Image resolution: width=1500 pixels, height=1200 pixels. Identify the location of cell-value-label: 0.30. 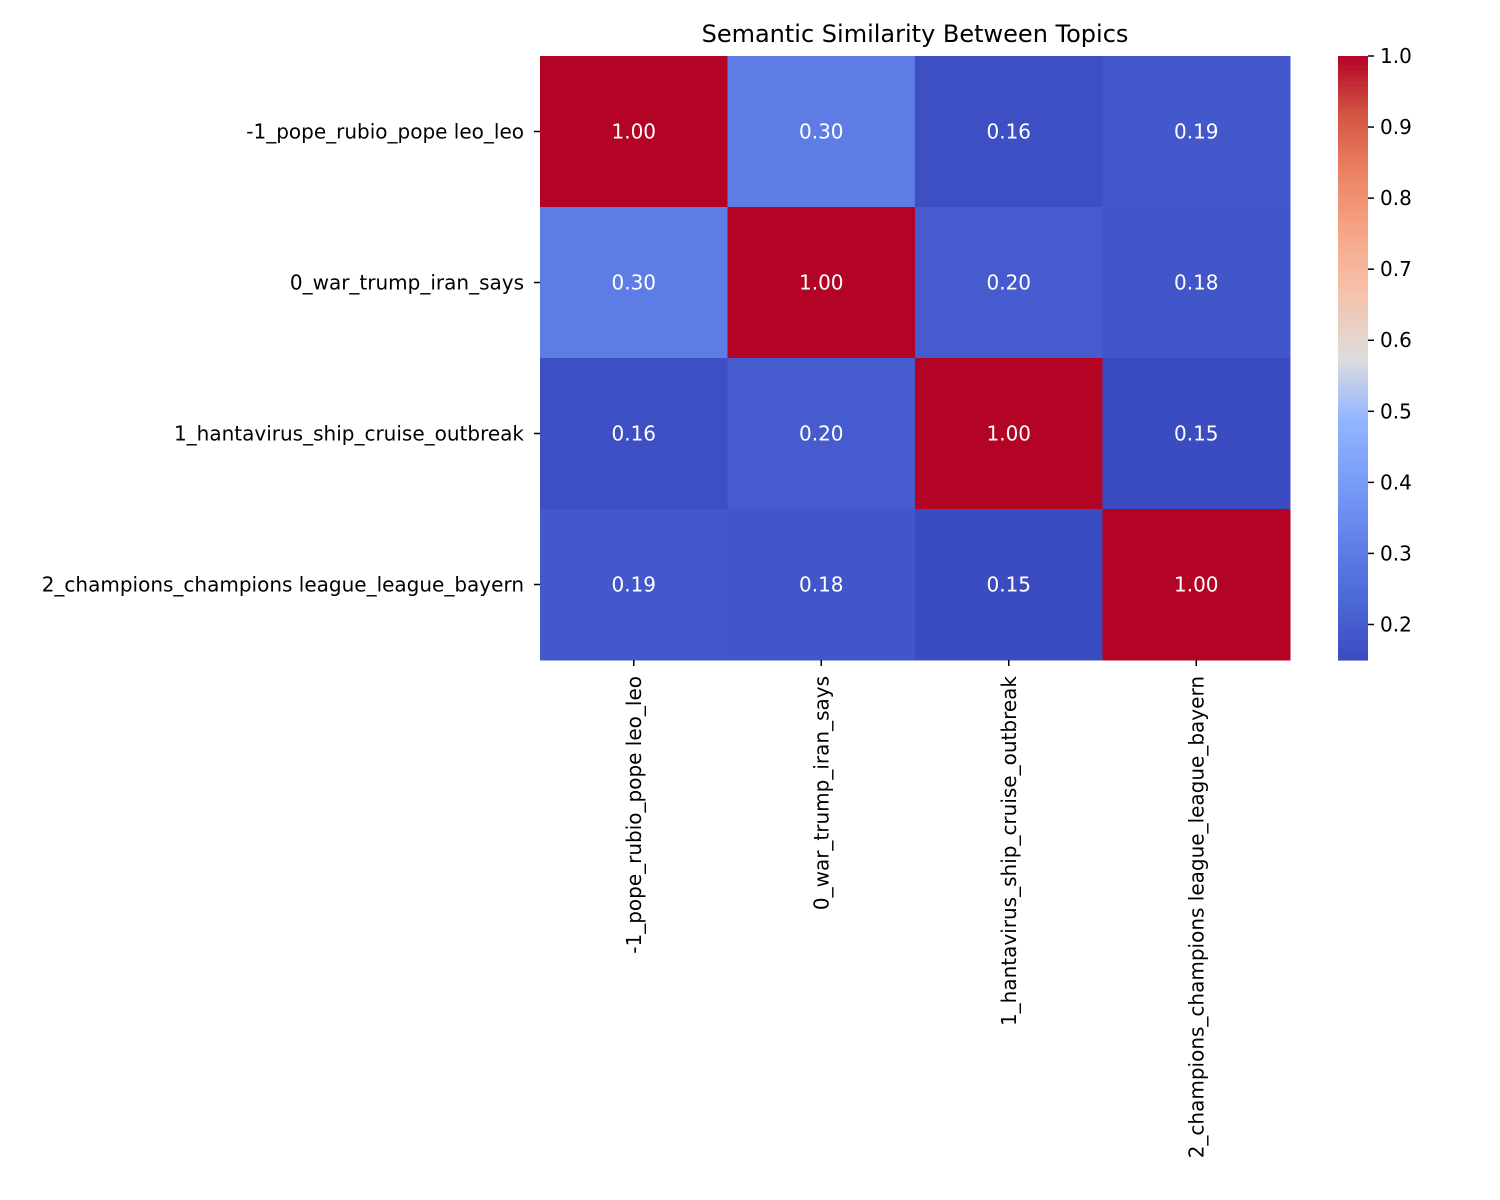
(821, 132).